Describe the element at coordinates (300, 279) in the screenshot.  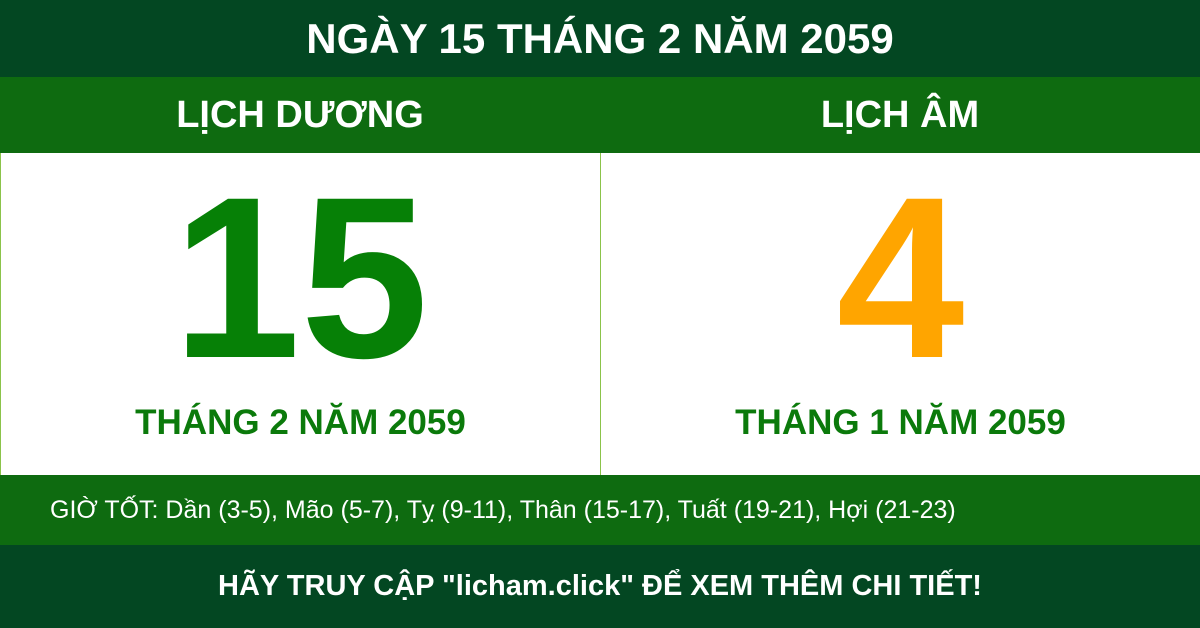
I see `solar-day: 15` at that location.